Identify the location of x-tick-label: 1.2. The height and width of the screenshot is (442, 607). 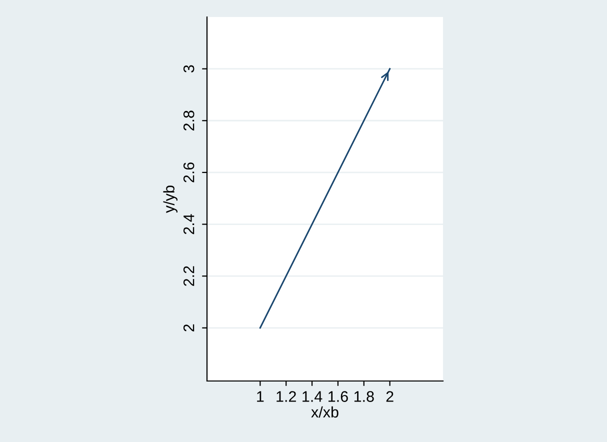
(286, 396).